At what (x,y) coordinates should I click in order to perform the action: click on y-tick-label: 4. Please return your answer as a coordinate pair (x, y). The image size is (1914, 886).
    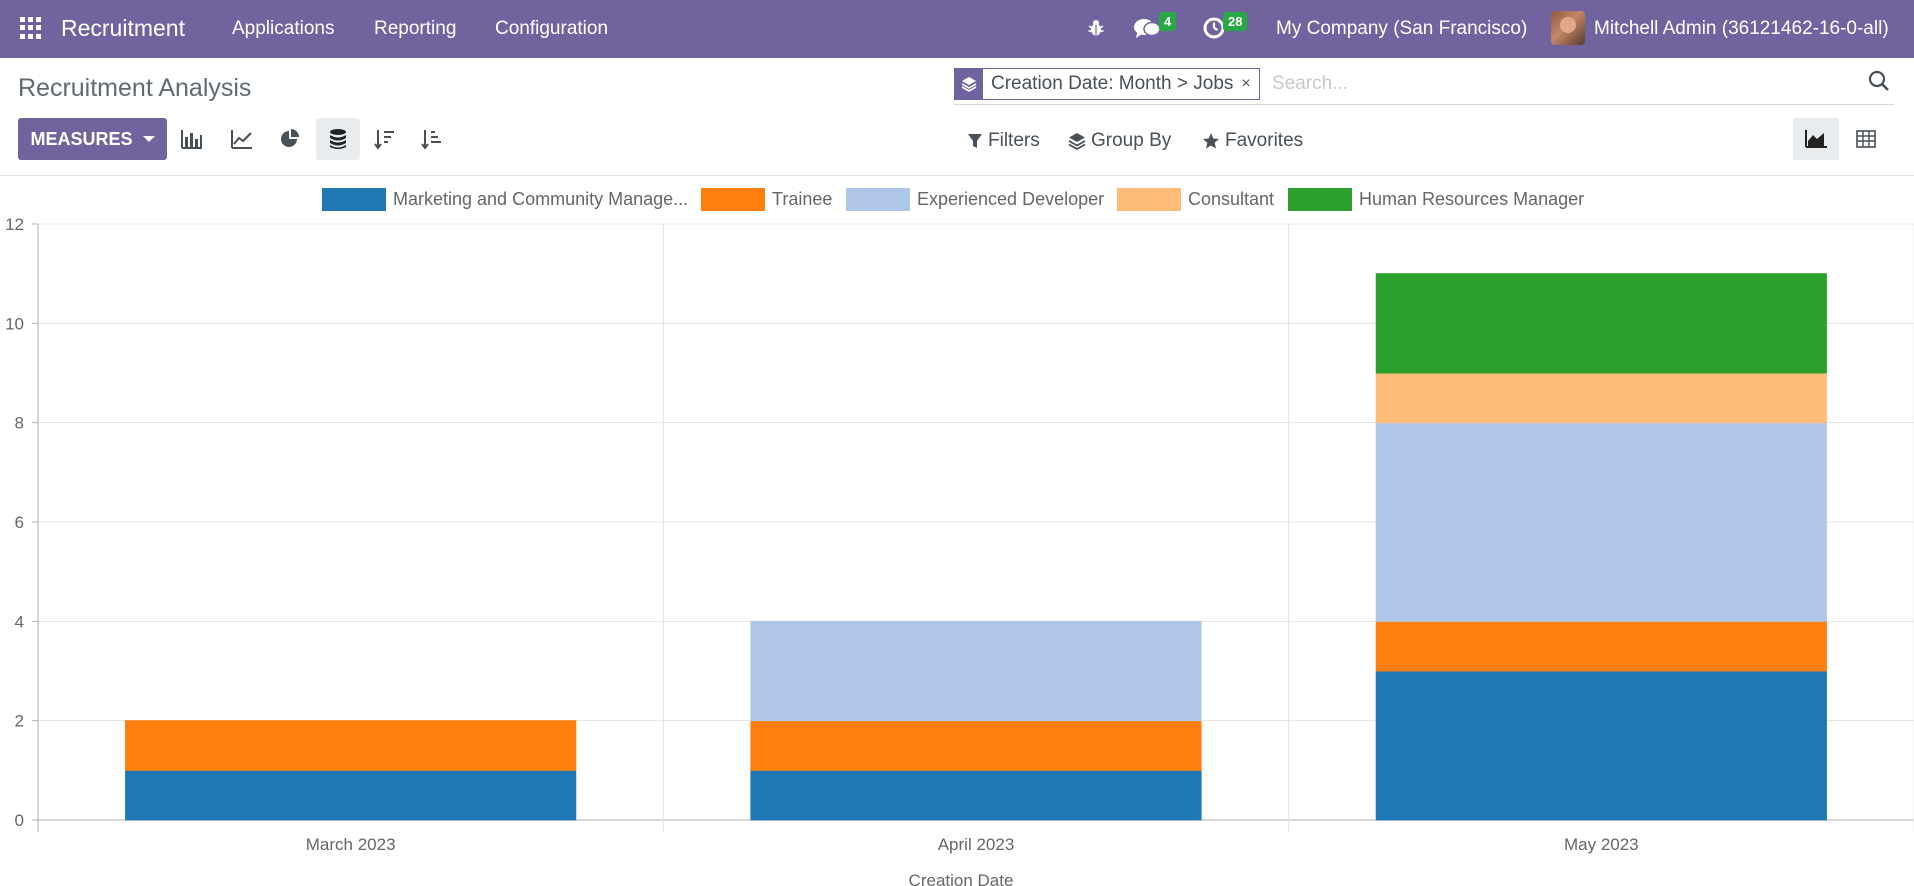
    Looking at the image, I should click on (19, 621).